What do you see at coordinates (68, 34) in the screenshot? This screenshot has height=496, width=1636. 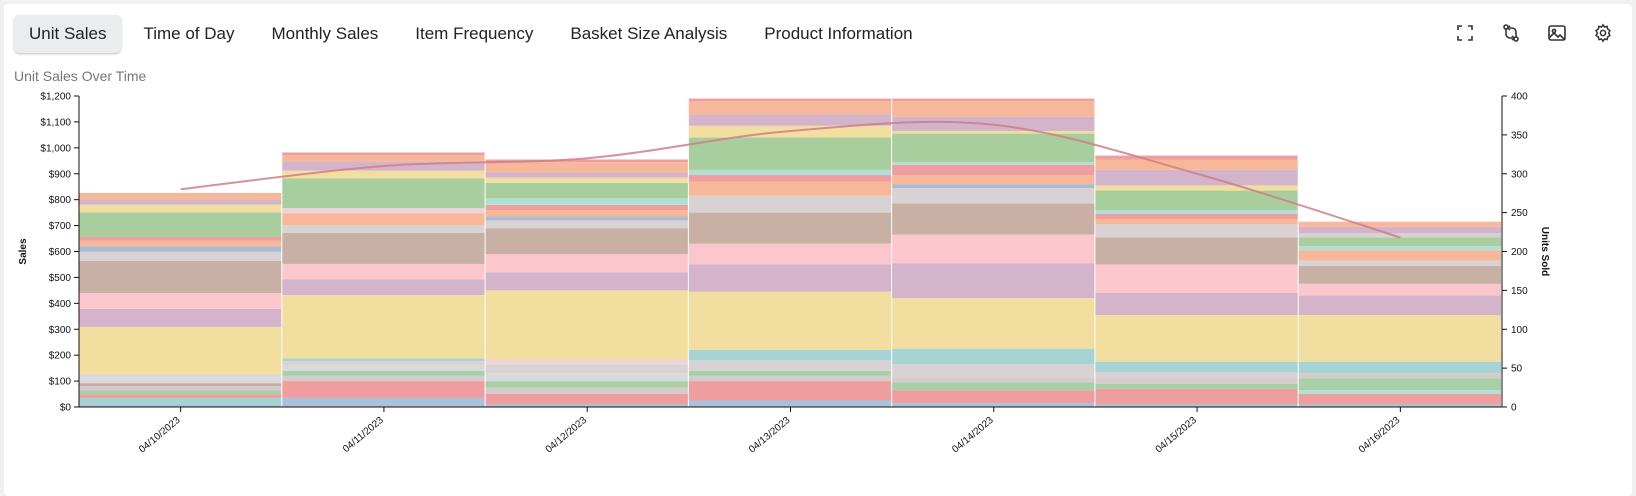 I see `tab-unit-sales: Unit Sales` at bounding box center [68, 34].